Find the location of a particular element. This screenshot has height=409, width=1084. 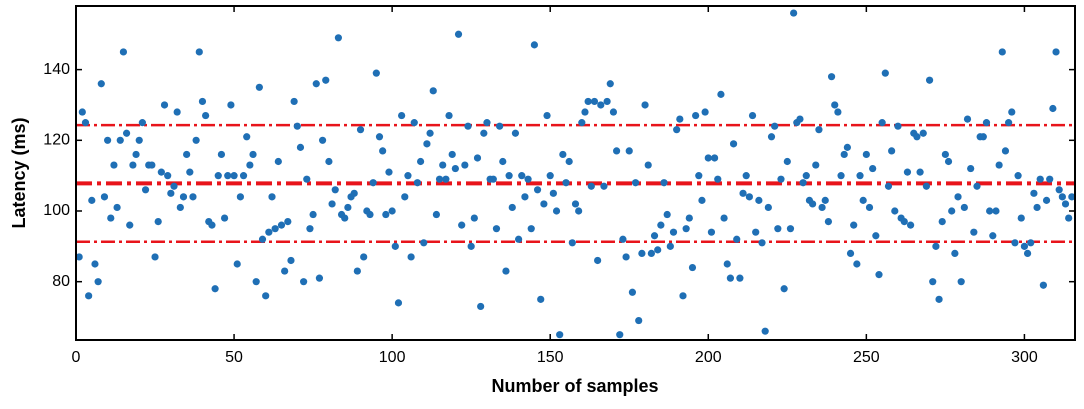

y-tick-label: 120 is located at coordinates (56, 140).